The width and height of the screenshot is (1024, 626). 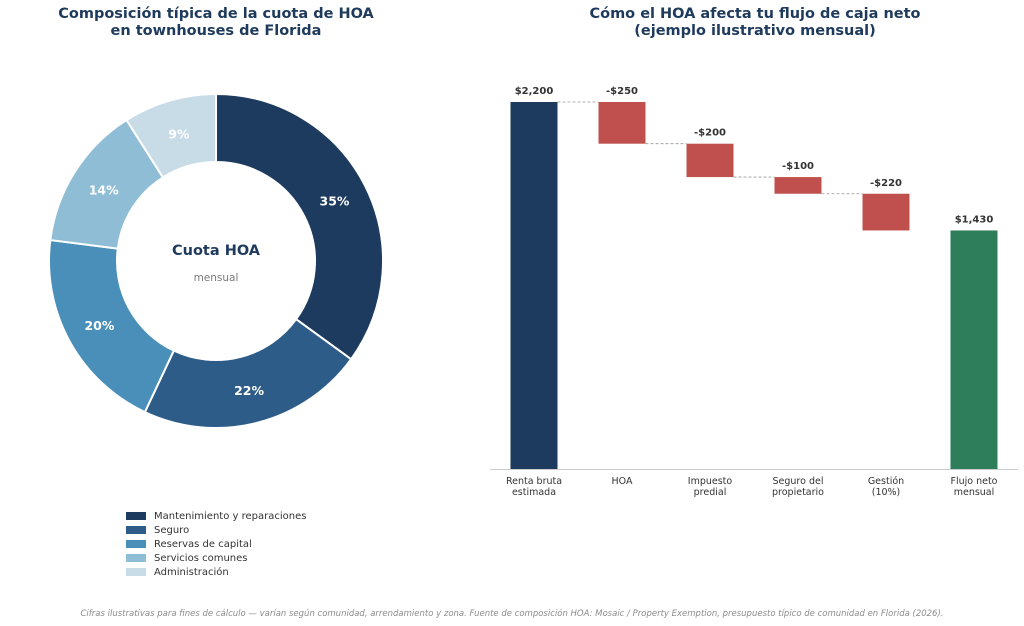 I want to click on legend-label: Seguro, so click(x=172, y=530).